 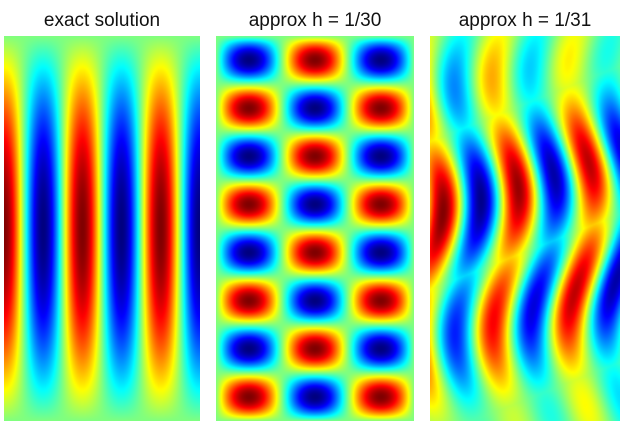 What do you see at coordinates (102, 20) in the screenshot?
I see `panel-title-exact-solution: exact solution` at bounding box center [102, 20].